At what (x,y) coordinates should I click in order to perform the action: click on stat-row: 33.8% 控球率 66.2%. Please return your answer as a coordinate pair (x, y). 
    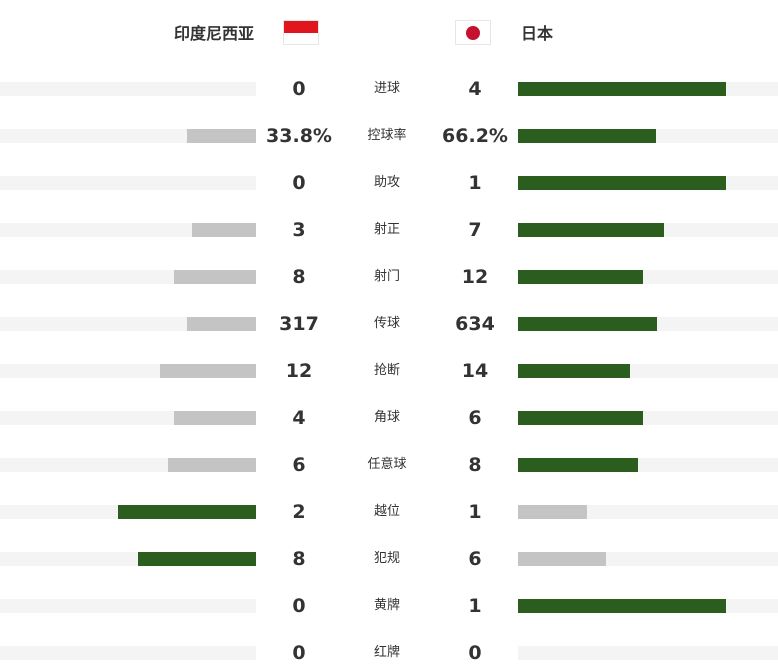
    Looking at the image, I should click on (389, 135).